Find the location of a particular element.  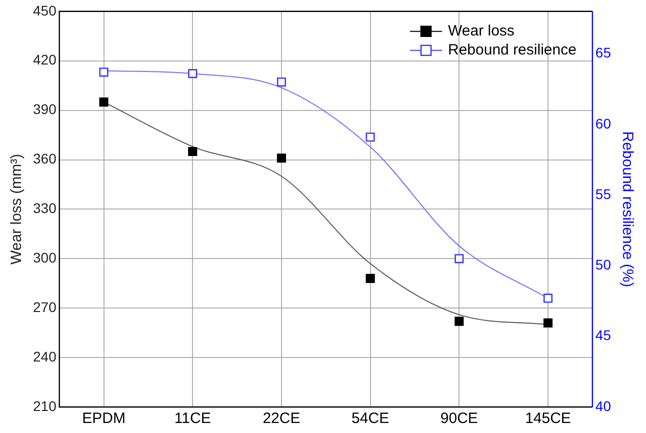

y-tick-label: 390 is located at coordinates (45, 109).